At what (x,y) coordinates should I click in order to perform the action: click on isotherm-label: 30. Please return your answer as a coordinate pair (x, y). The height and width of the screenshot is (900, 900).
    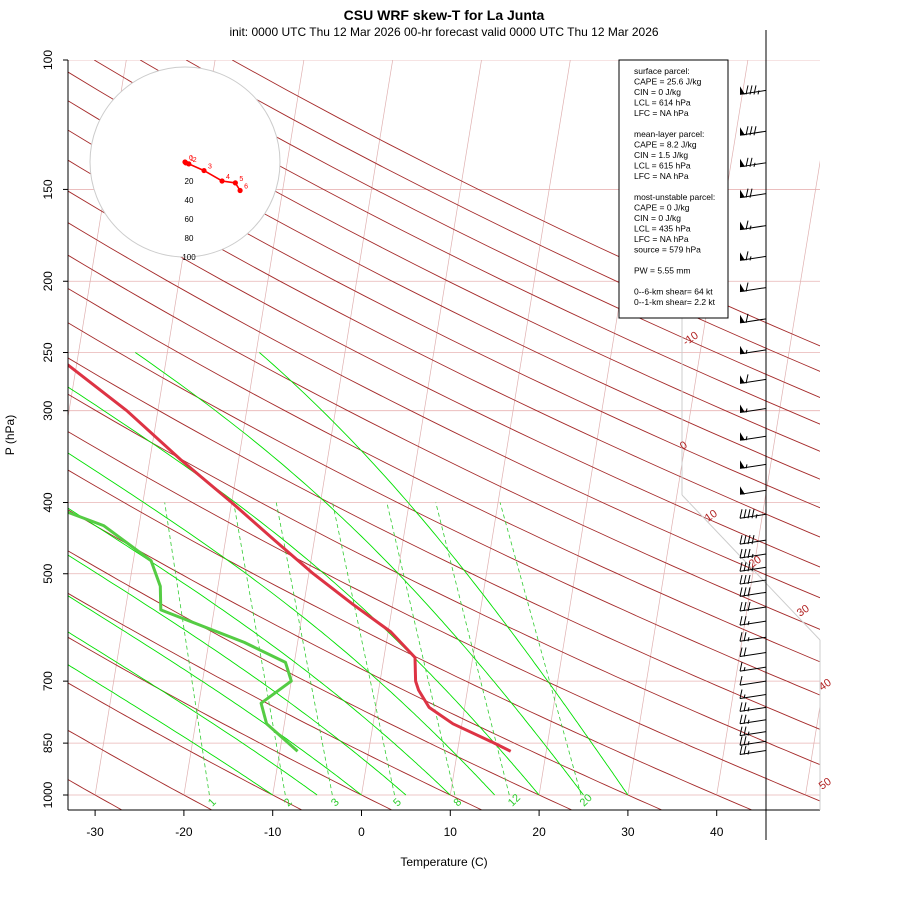
    Looking at the image, I should click on (803, 611).